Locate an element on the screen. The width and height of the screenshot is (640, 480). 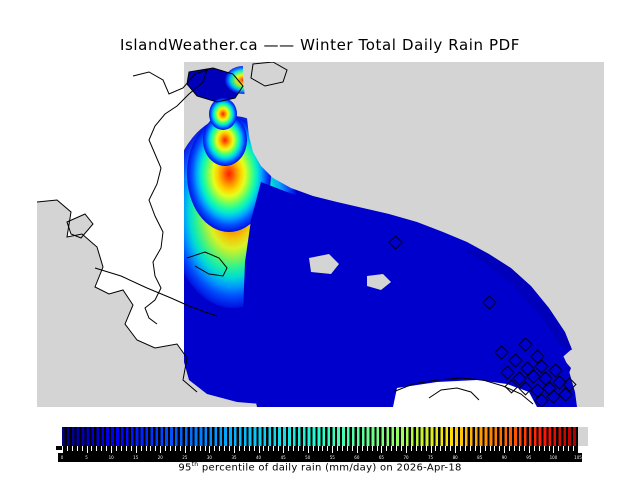
colorbar-tick-label: 105 is located at coordinates (578, 457).